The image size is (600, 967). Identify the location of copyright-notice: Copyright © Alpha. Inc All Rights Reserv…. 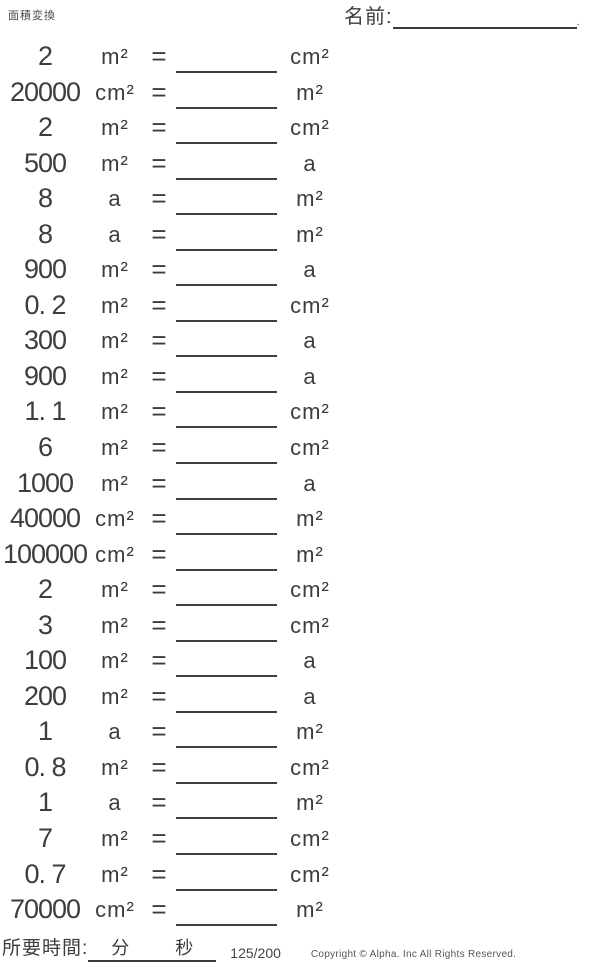
(413, 954).